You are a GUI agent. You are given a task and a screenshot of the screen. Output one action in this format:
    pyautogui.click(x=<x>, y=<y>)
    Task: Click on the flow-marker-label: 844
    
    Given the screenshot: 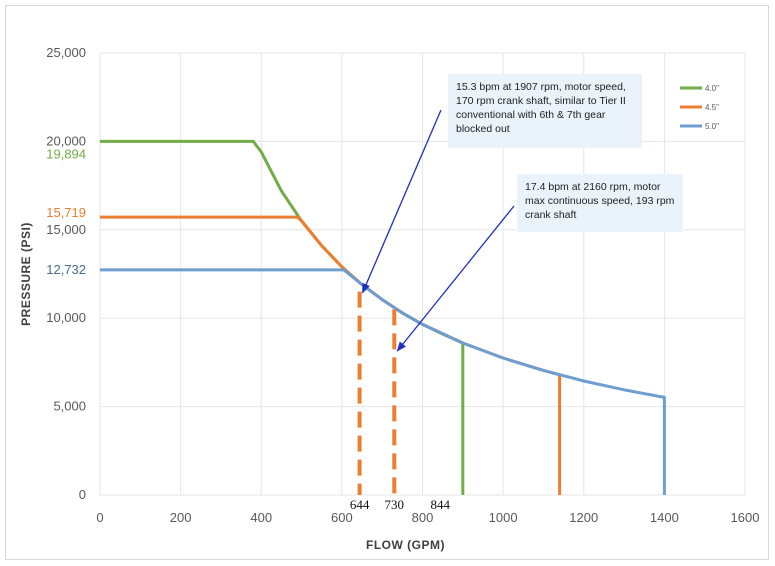 What is the action you would take?
    pyautogui.click(x=440, y=504)
    